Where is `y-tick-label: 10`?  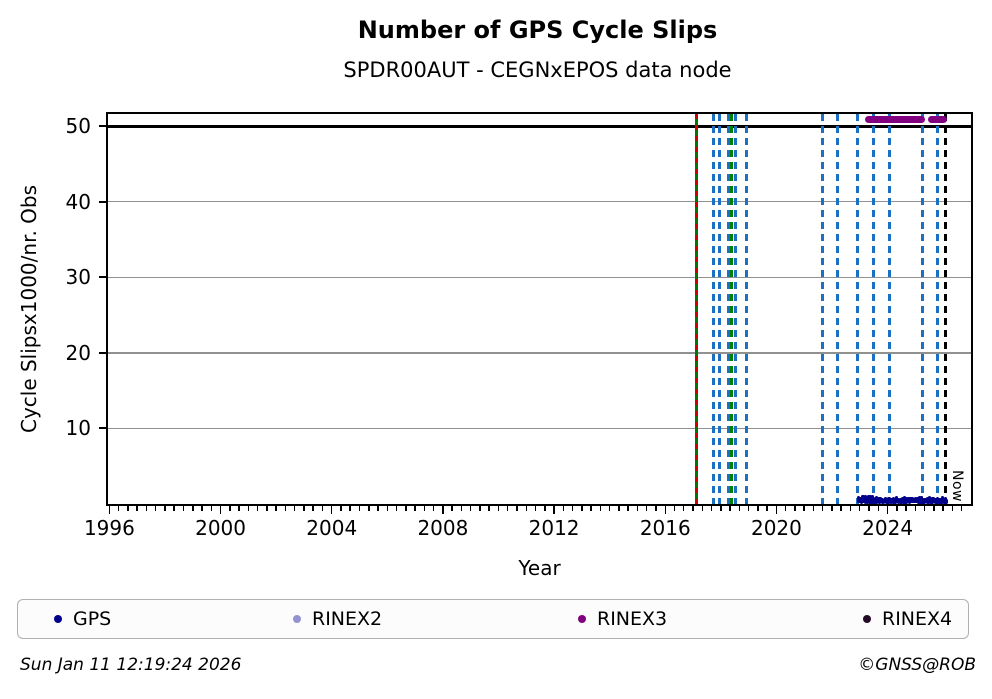 y-tick-label: 10 is located at coordinates (78, 428).